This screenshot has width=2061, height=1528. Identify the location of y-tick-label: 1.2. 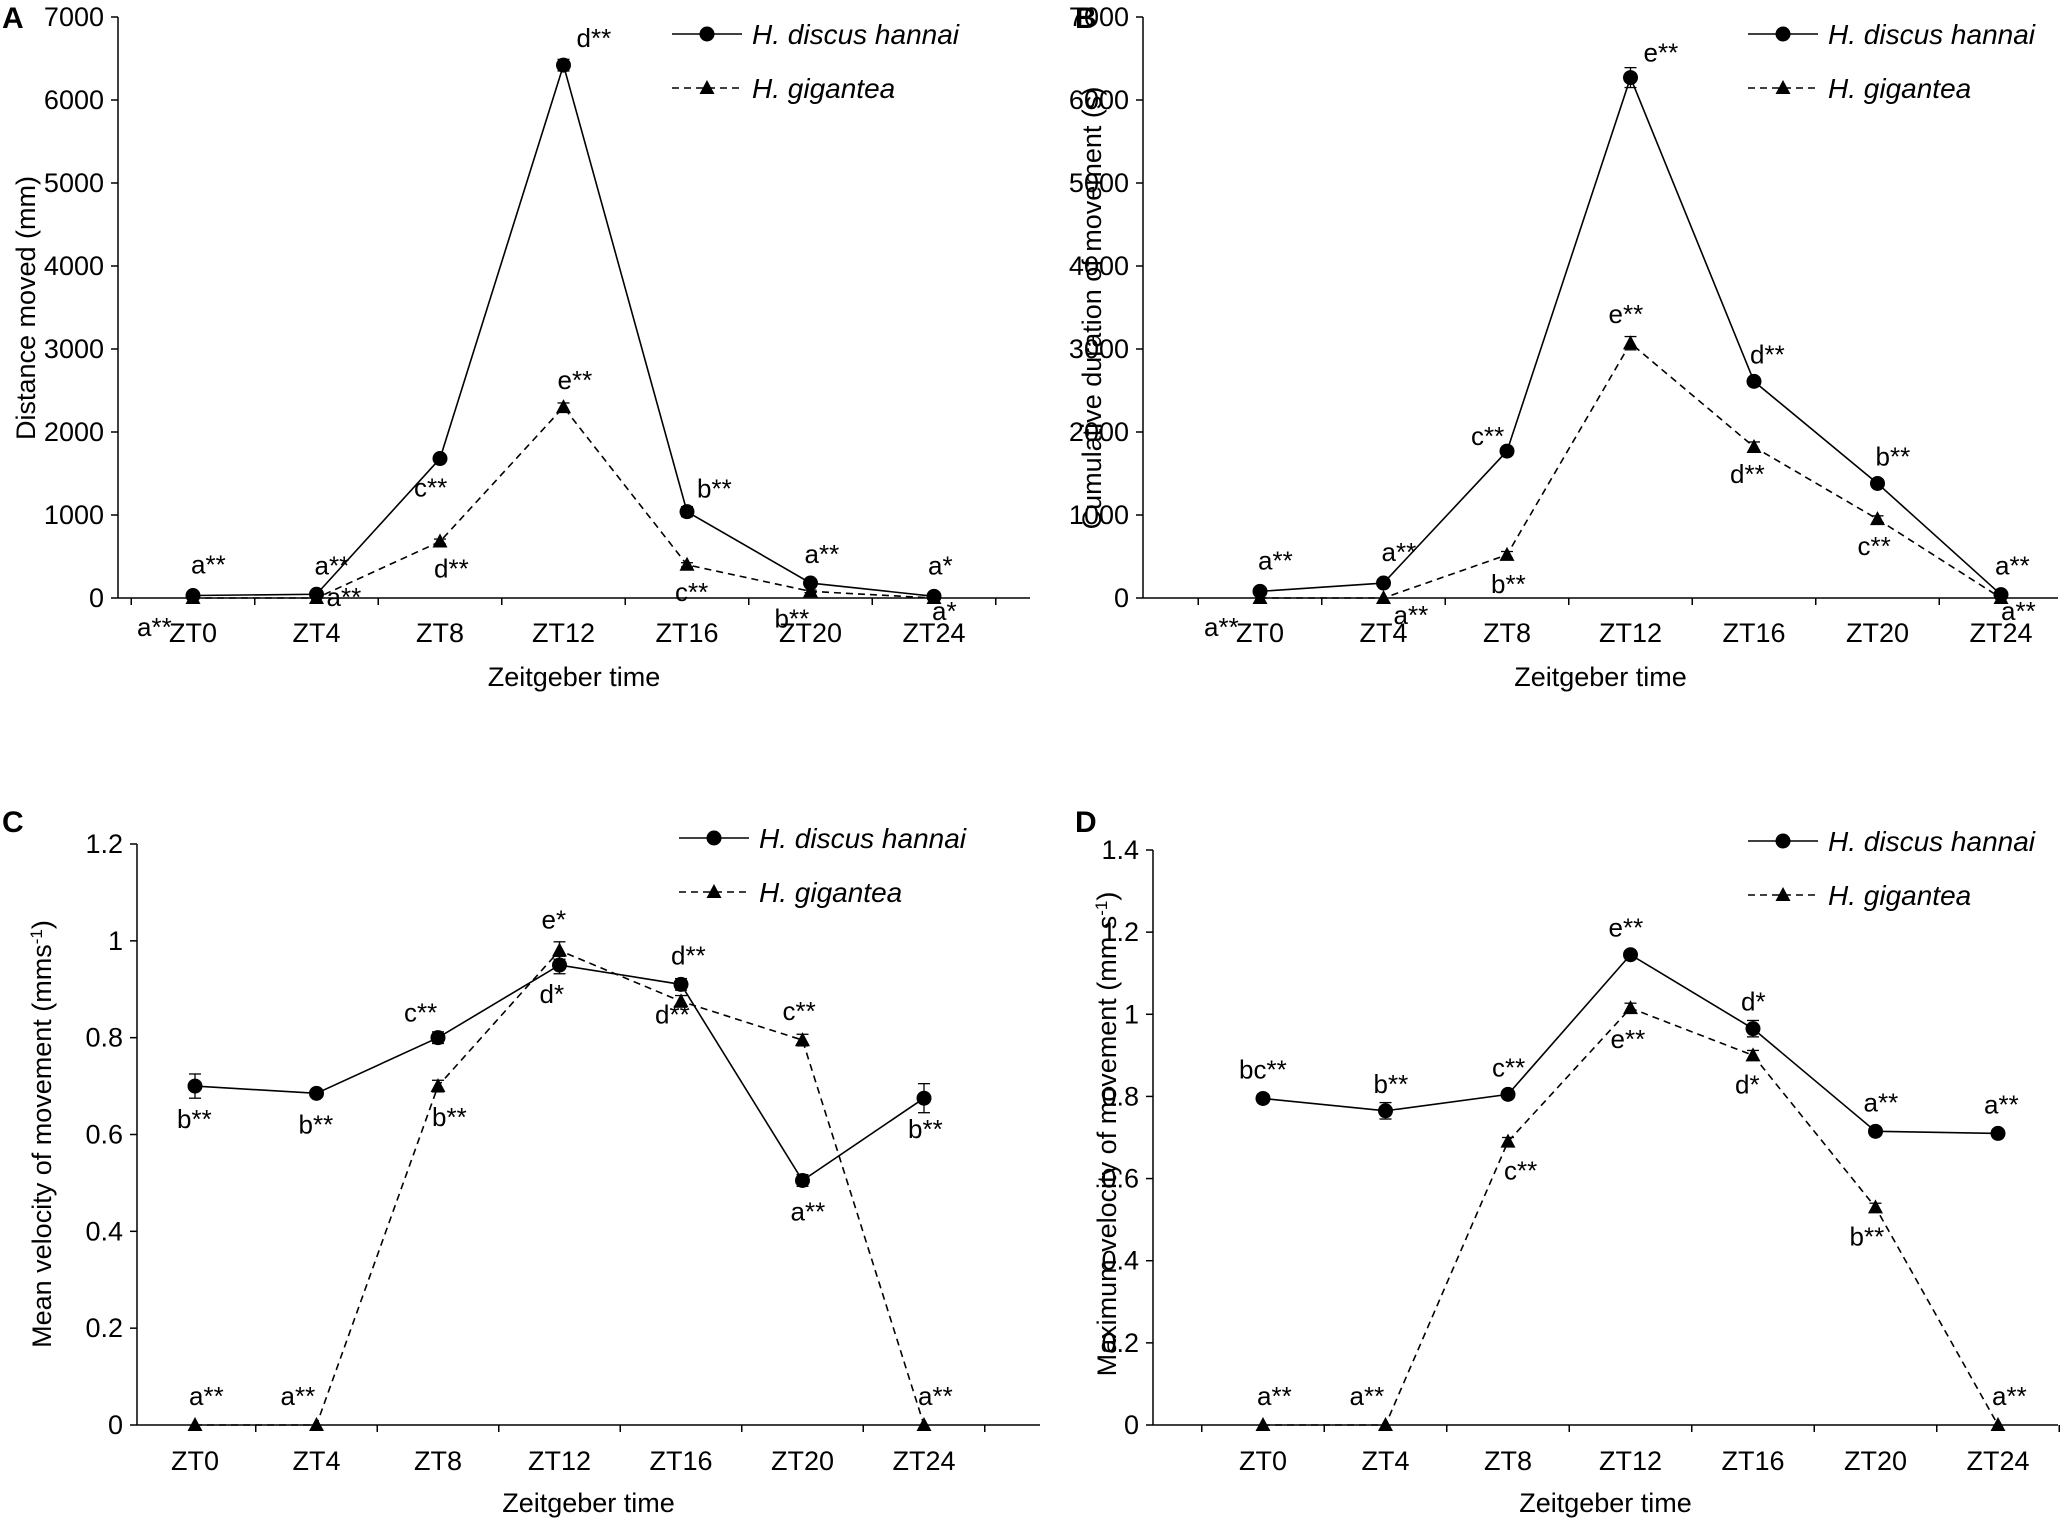
(1120, 932).